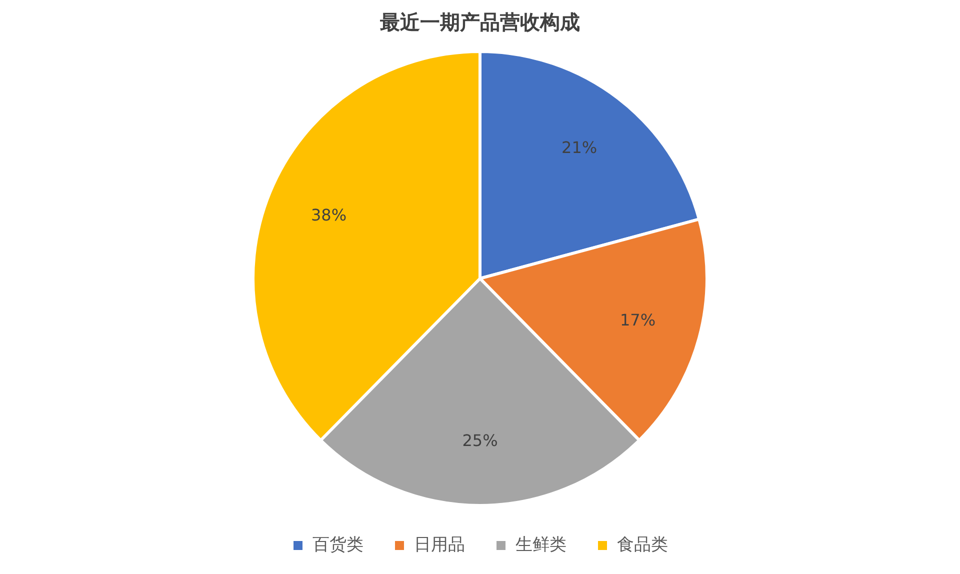 Image resolution: width=960 pixels, height=574 pixels. I want to click on data-label: 25%, so click(480, 440).